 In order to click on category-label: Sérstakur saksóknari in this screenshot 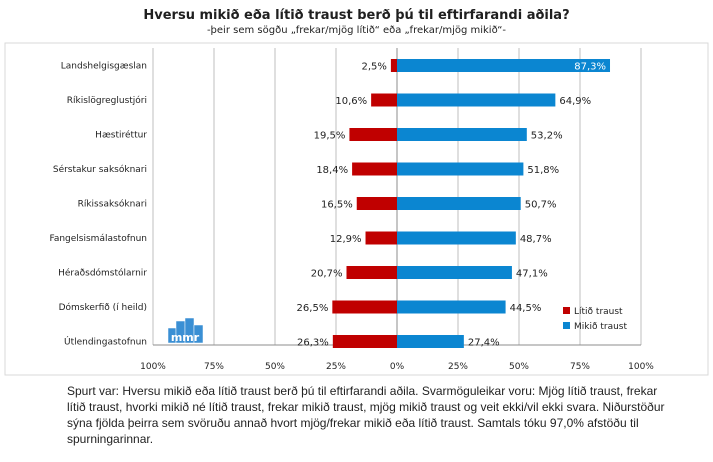, I will do `click(100, 169)`.